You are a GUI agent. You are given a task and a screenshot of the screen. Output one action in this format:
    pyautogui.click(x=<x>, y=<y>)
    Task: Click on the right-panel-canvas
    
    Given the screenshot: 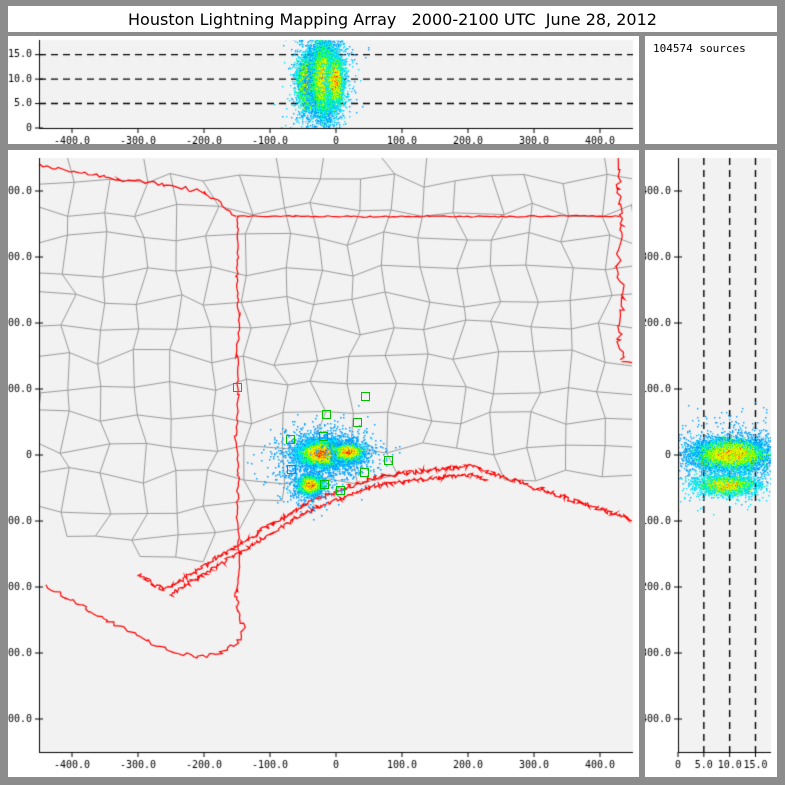 What is the action you would take?
    pyautogui.click(x=711, y=463)
    